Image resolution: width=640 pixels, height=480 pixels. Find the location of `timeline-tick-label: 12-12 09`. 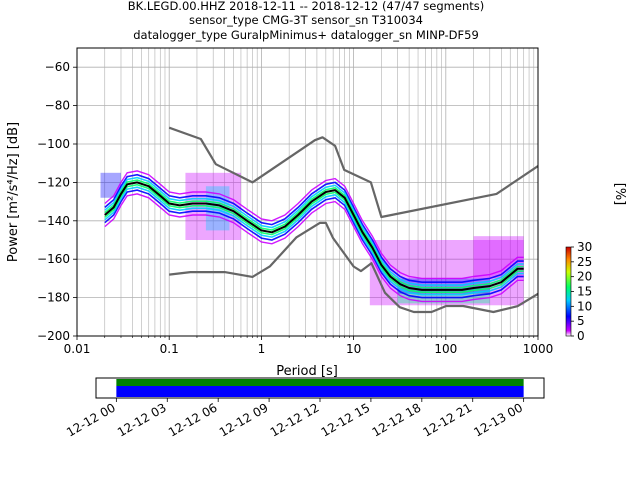

timeline-tick-label: 12-12 09 is located at coordinates (244, 419).